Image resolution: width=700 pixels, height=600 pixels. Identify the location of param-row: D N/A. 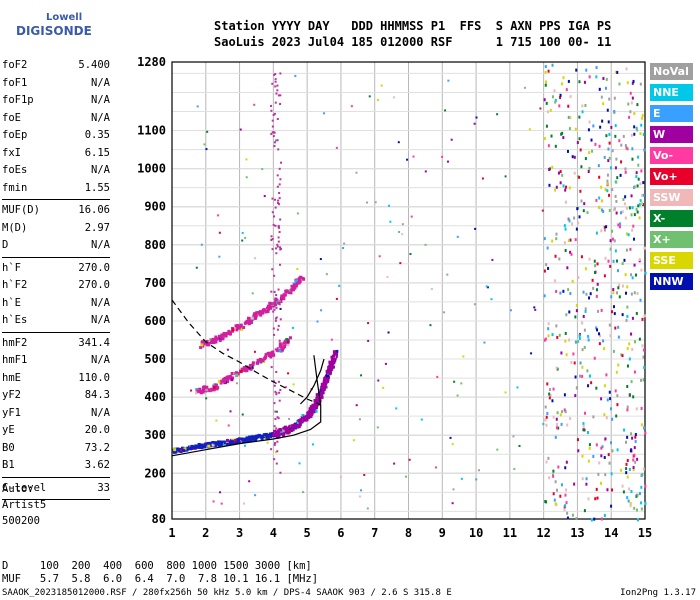
(56, 246).